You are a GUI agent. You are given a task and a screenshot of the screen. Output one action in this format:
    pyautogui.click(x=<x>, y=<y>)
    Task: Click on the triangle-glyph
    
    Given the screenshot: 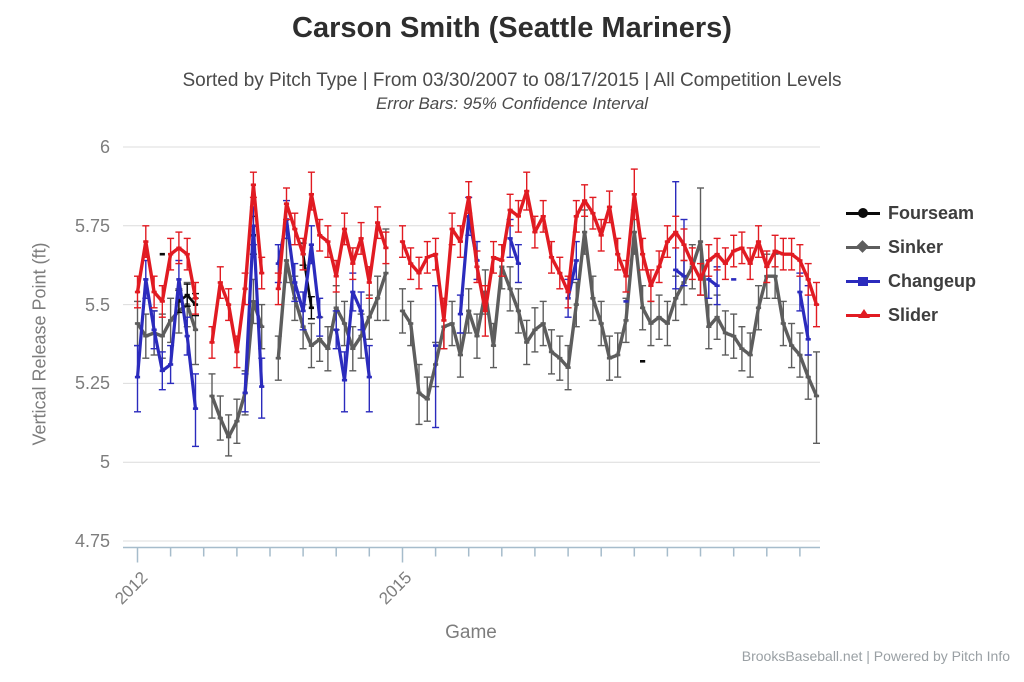 What is the action you would take?
    pyautogui.click(x=864, y=313)
    